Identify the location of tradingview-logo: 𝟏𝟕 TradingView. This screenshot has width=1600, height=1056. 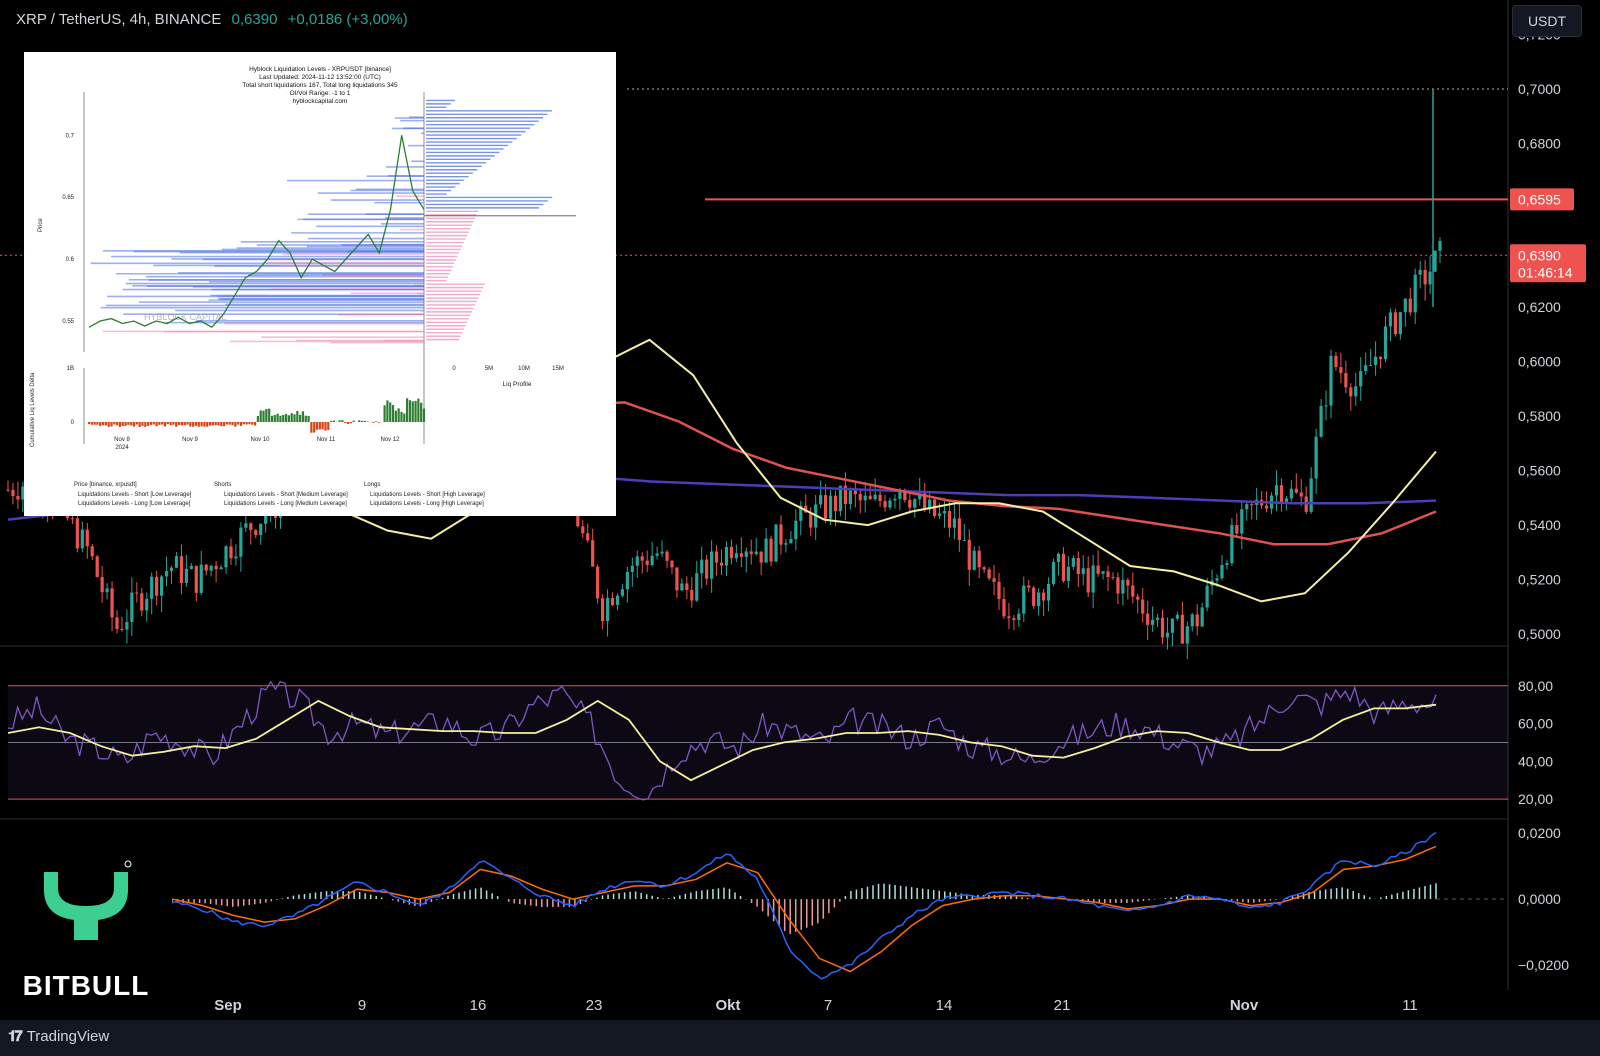
(58, 1036).